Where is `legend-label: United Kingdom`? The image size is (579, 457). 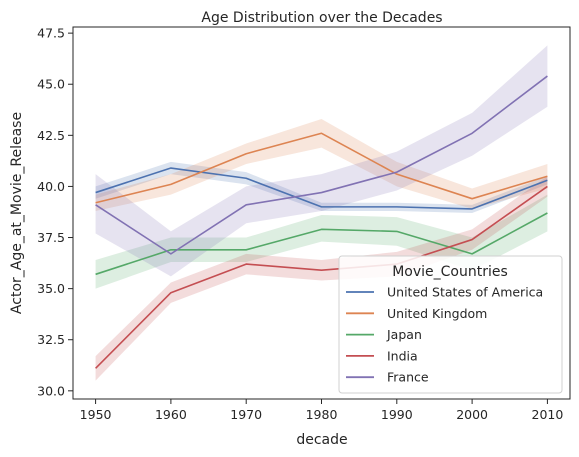 legend-label: United Kingdom is located at coordinates (437, 313).